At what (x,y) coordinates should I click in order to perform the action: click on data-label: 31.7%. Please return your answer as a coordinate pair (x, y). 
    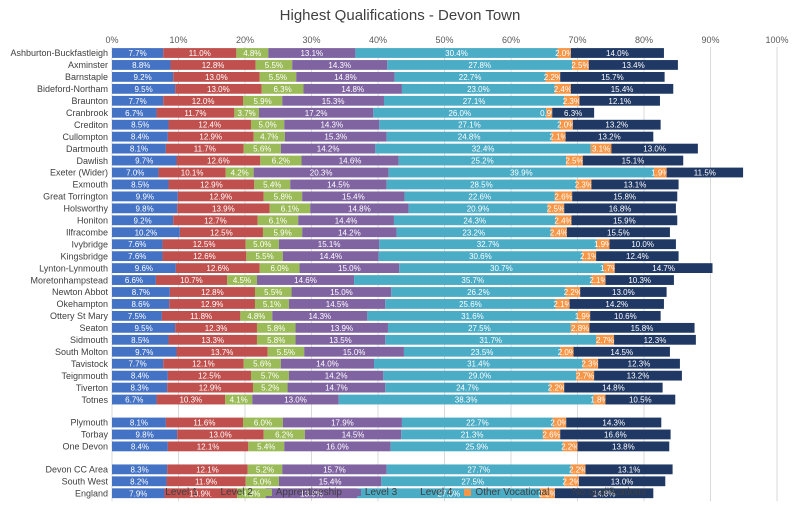
    Looking at the image, I should click on (490, 340).